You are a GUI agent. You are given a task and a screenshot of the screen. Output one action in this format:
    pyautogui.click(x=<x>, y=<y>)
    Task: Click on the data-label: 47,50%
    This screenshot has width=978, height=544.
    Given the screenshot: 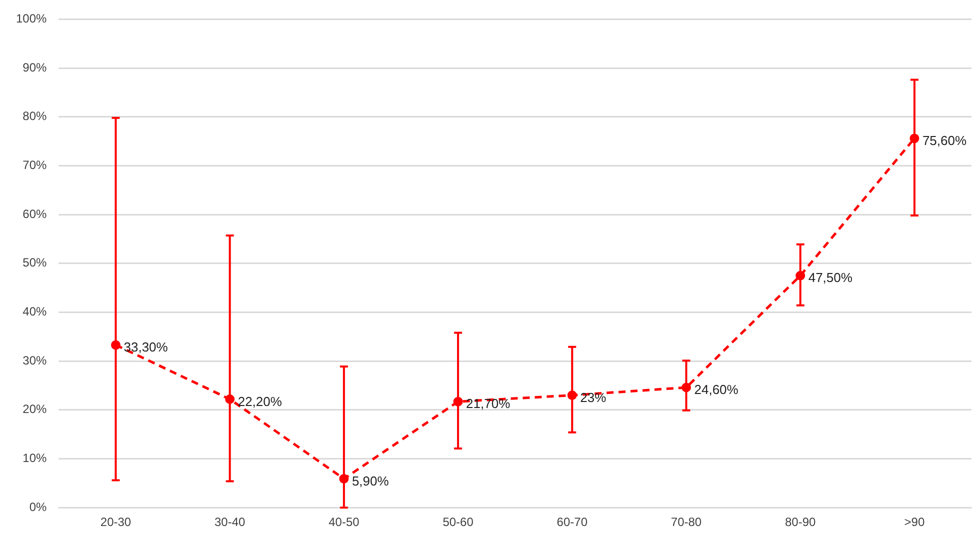 What is the action you would take?
    pyautogui.click(x=830, y=278)
    